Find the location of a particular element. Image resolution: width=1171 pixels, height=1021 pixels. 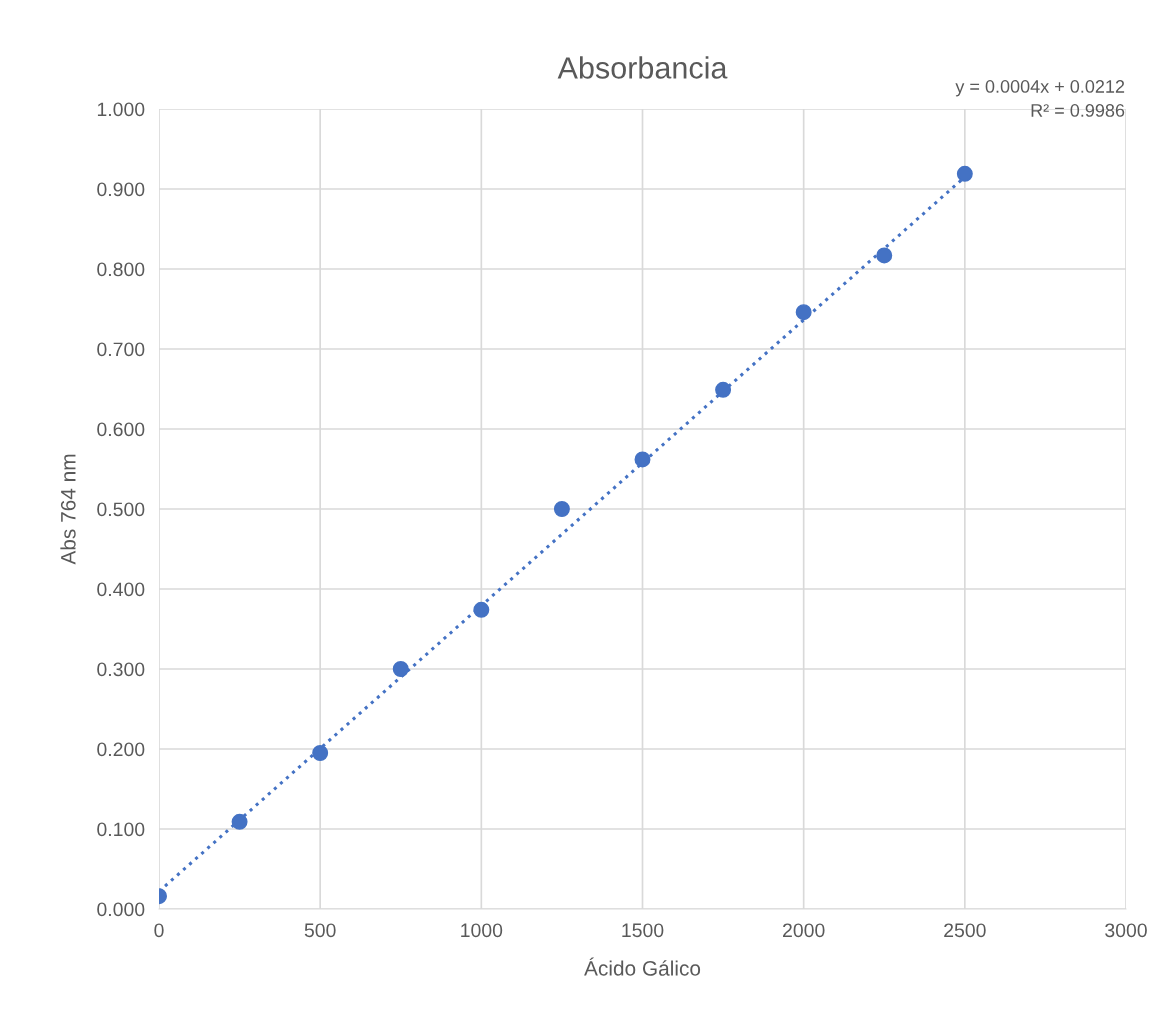

annotation: R² = 0.9986 is located at coordinates (1078, 110).